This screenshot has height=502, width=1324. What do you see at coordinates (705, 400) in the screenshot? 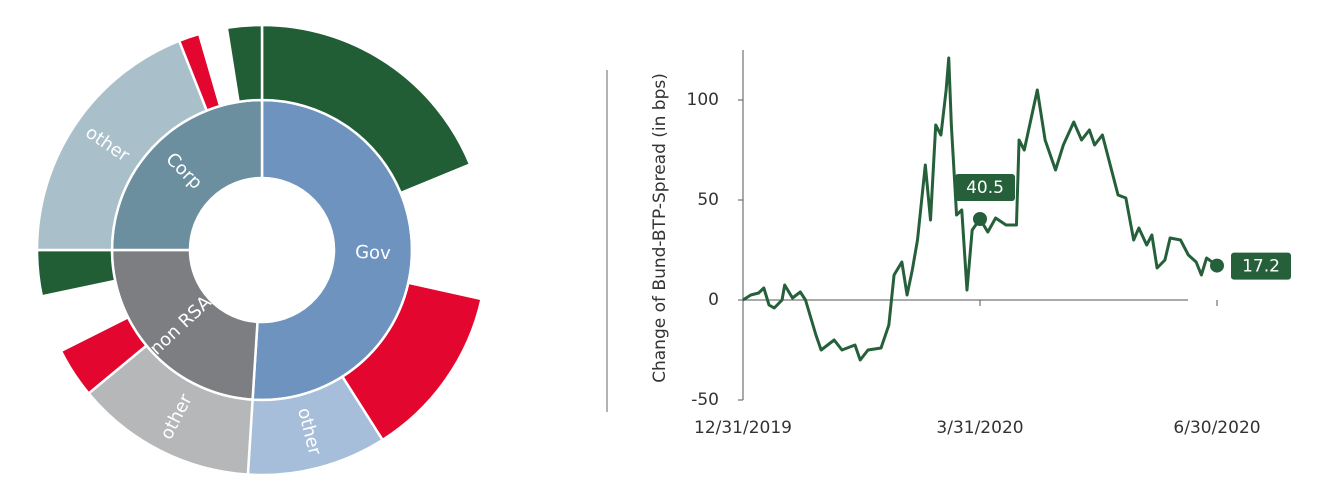
I see `y-tick-label: -50` at bounding box center [705, 400].